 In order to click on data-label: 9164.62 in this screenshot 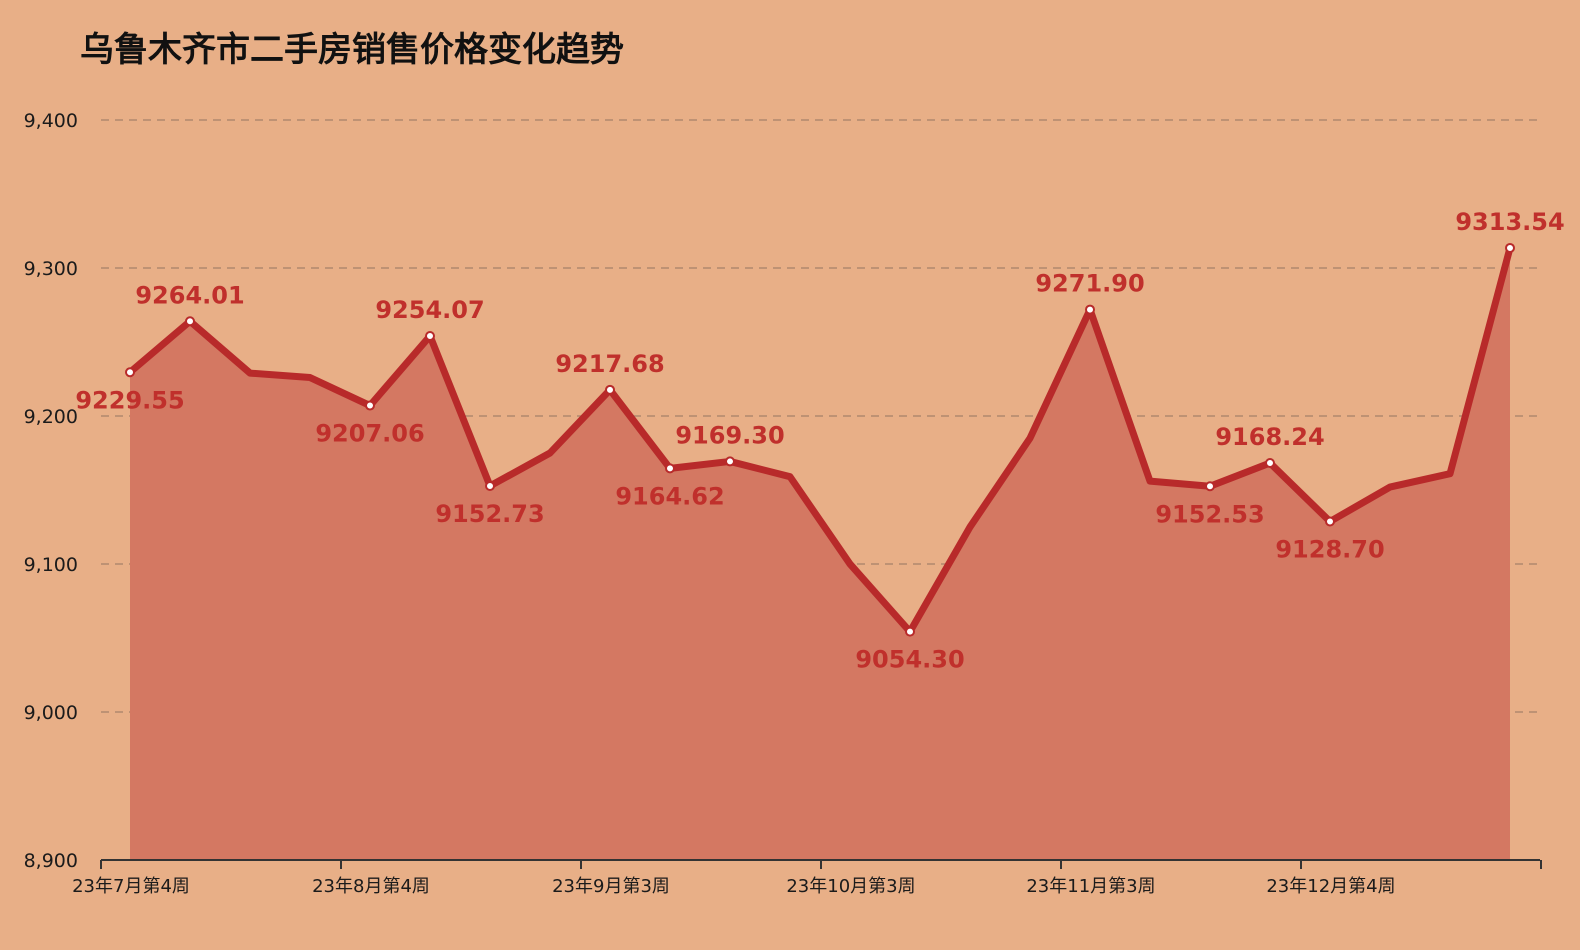, I will do `click(669, 496)`.